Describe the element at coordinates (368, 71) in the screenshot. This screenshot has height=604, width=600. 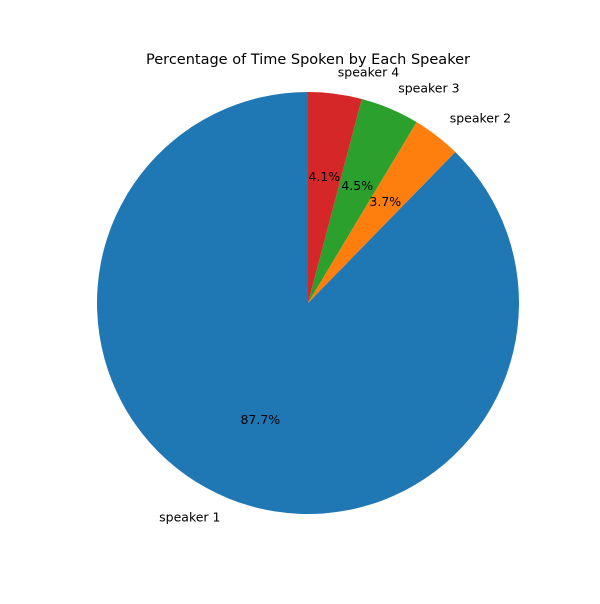
I see `slice-label-4: speaker 4` at that location.